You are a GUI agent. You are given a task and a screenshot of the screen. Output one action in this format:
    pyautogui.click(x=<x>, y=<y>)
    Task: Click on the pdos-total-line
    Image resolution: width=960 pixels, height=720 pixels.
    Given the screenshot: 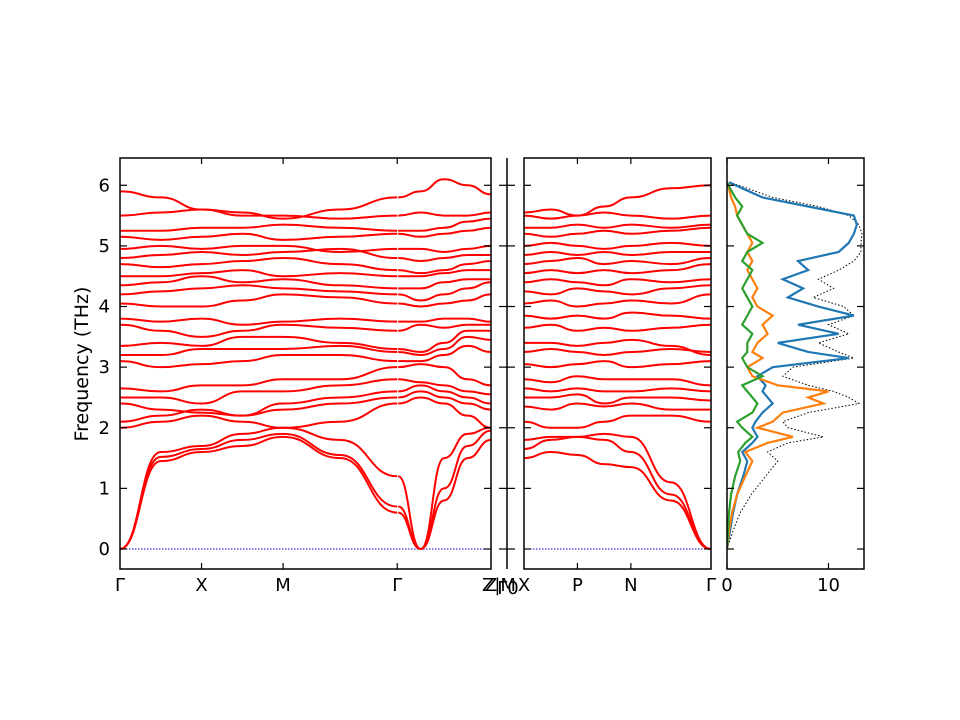 What is the action you would take?
    pyautogui.click(x=795, y=365)
    